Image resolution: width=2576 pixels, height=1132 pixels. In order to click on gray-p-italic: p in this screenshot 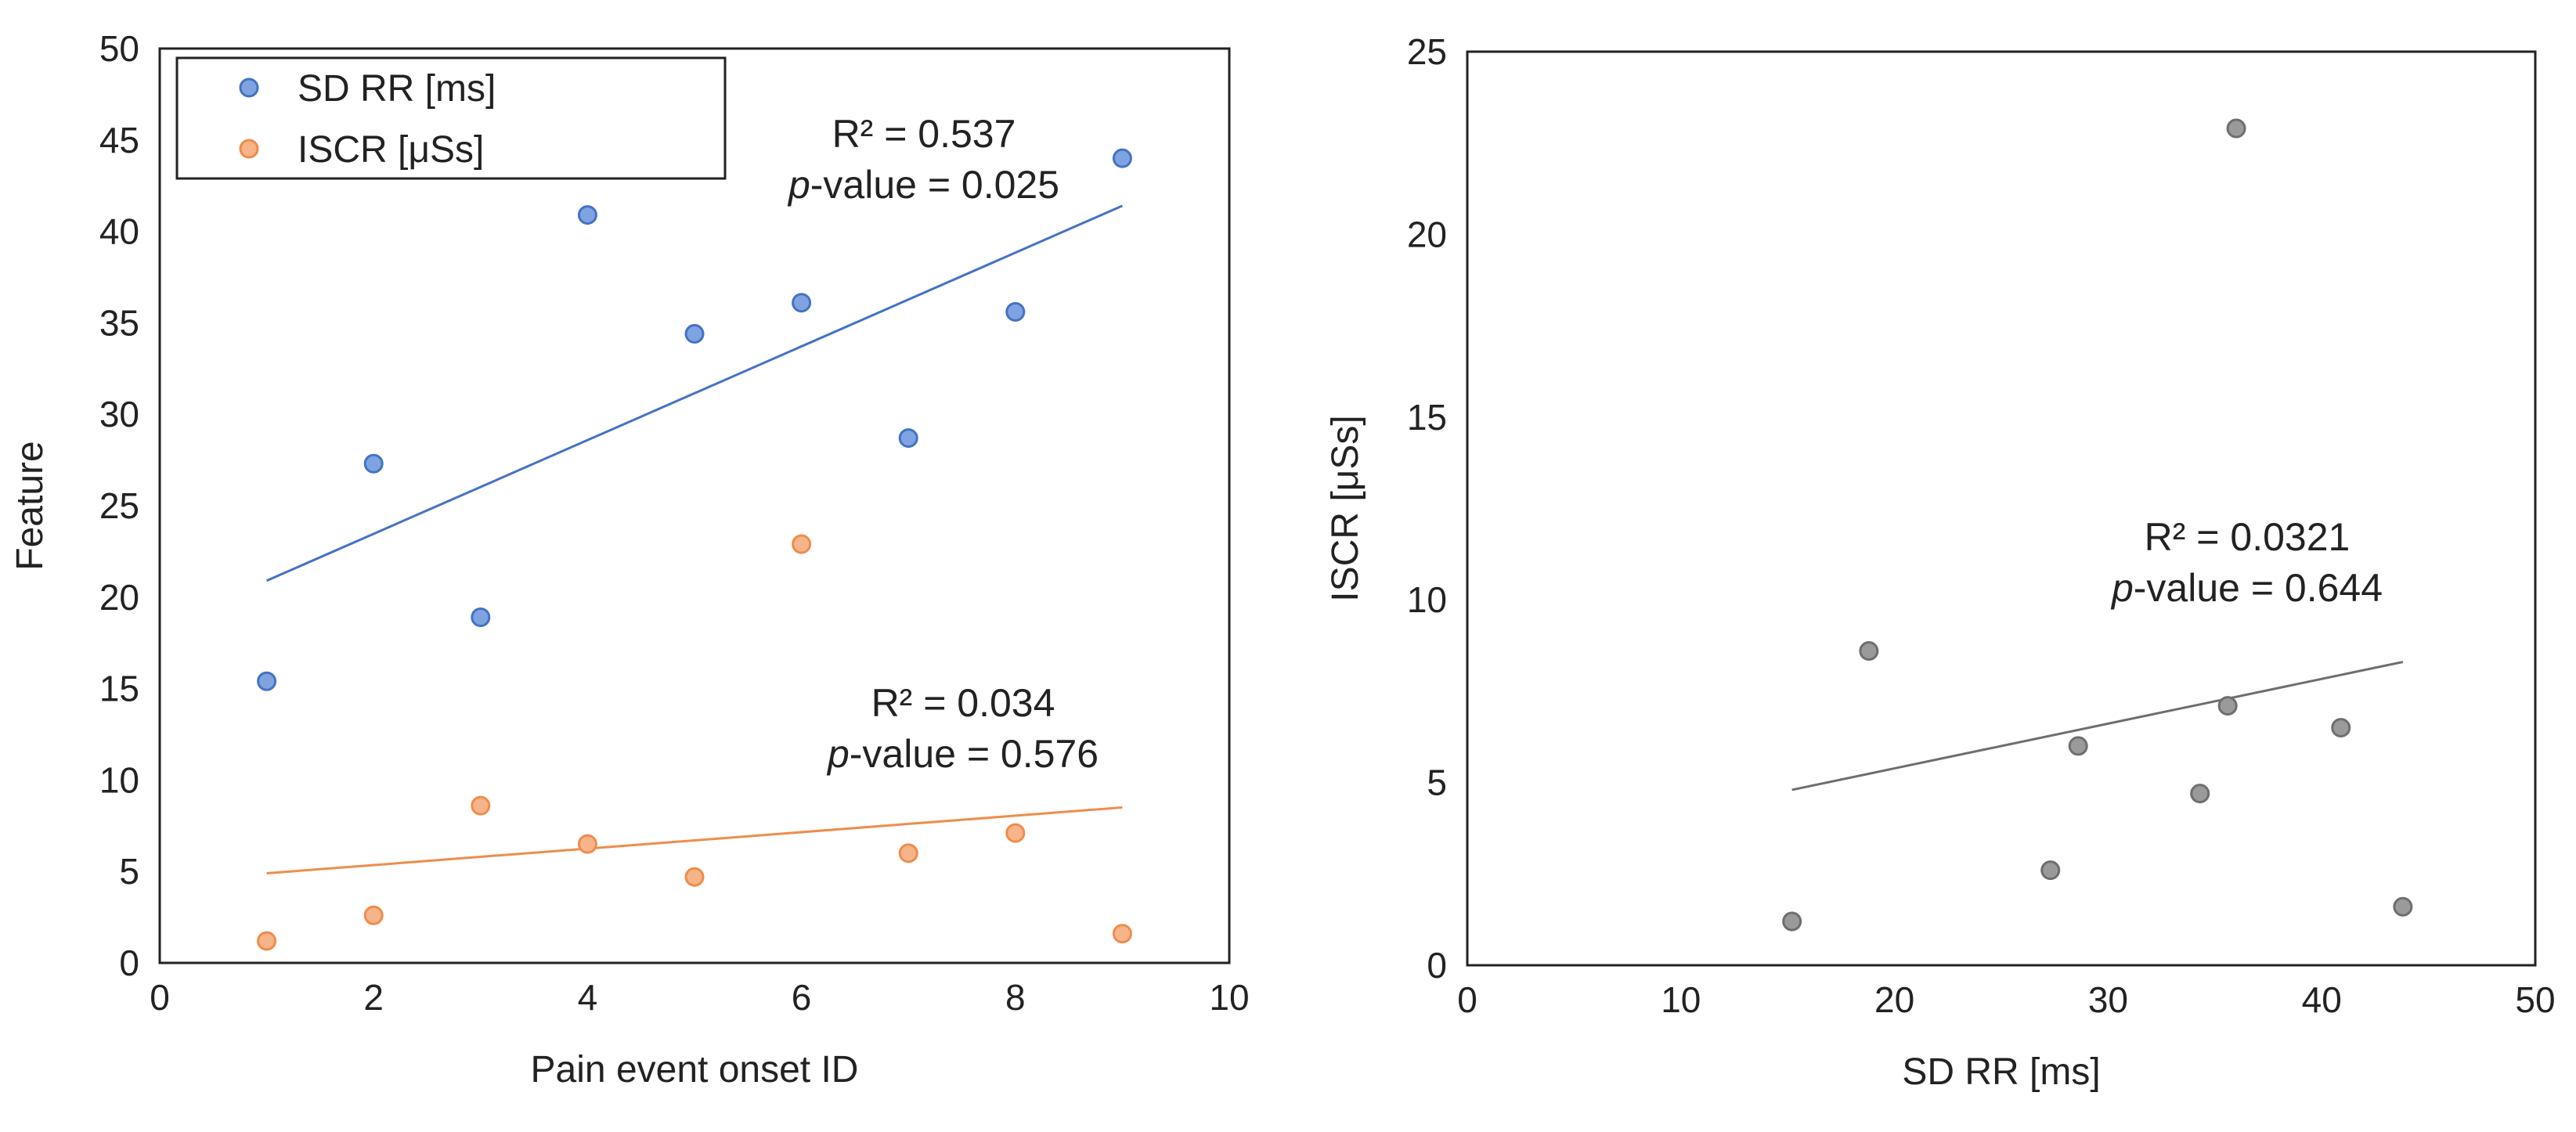, I will do `click(2122, 588)`.